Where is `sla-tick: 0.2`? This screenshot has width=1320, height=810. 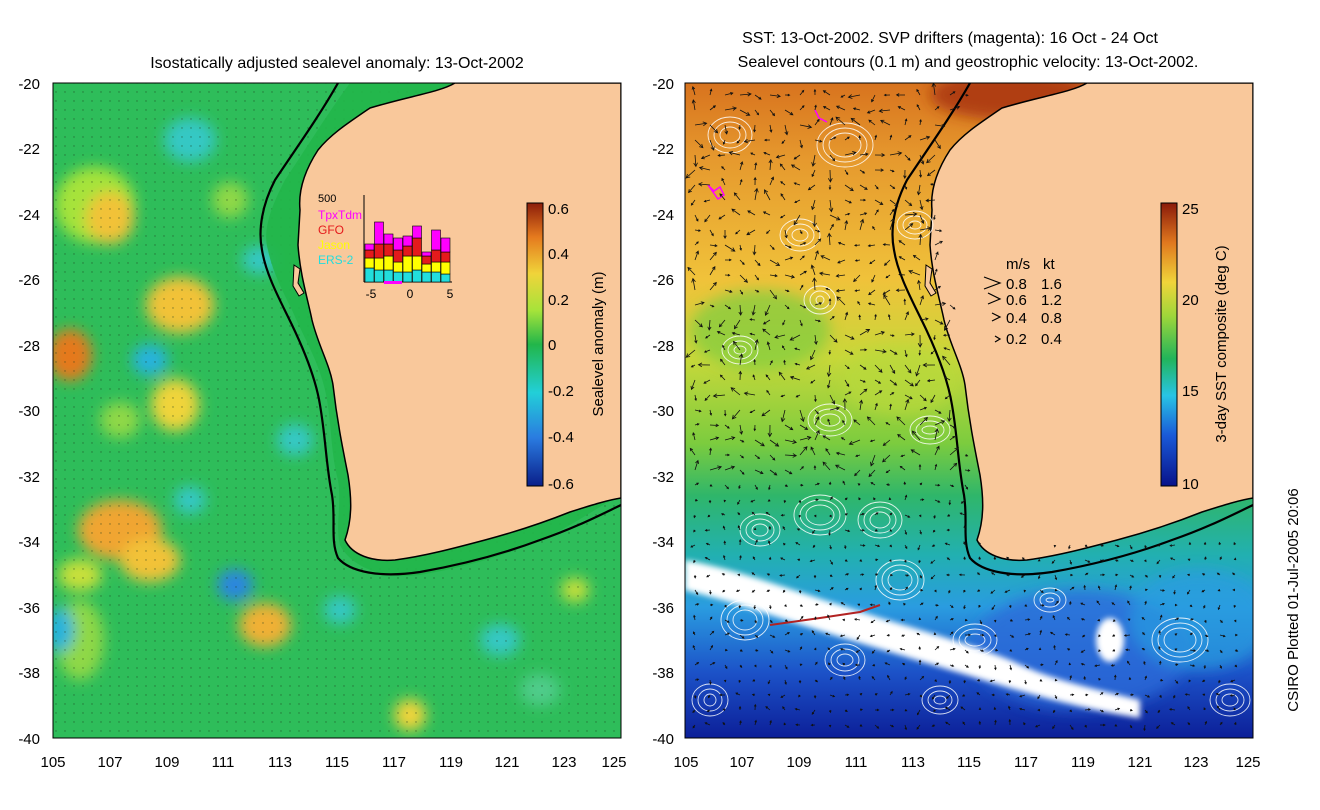
sla-tick: 0.2 is located at coordinates (558, 300).